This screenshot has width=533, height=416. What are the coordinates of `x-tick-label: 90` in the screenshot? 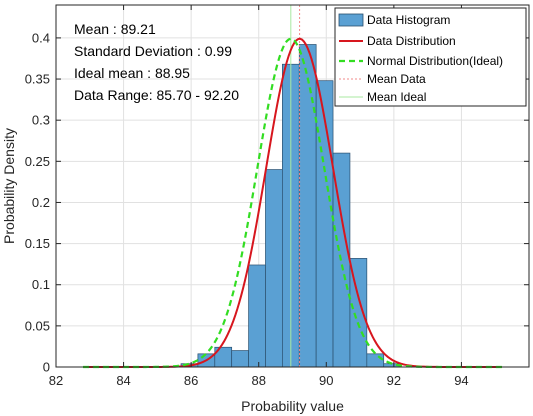 It's located at (326, 380).